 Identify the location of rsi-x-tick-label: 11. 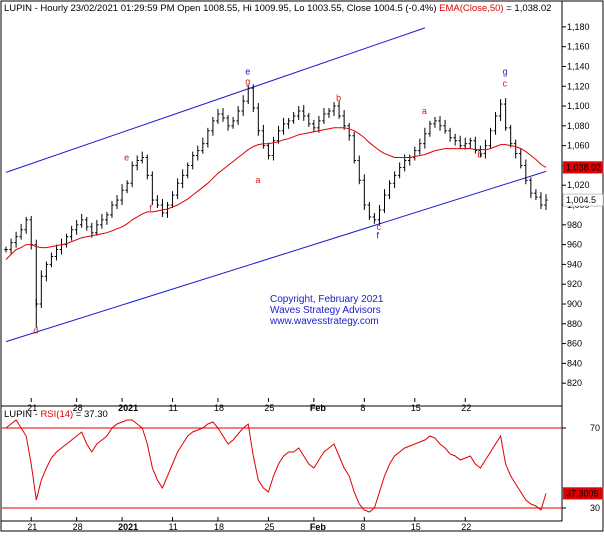
(173, 527).